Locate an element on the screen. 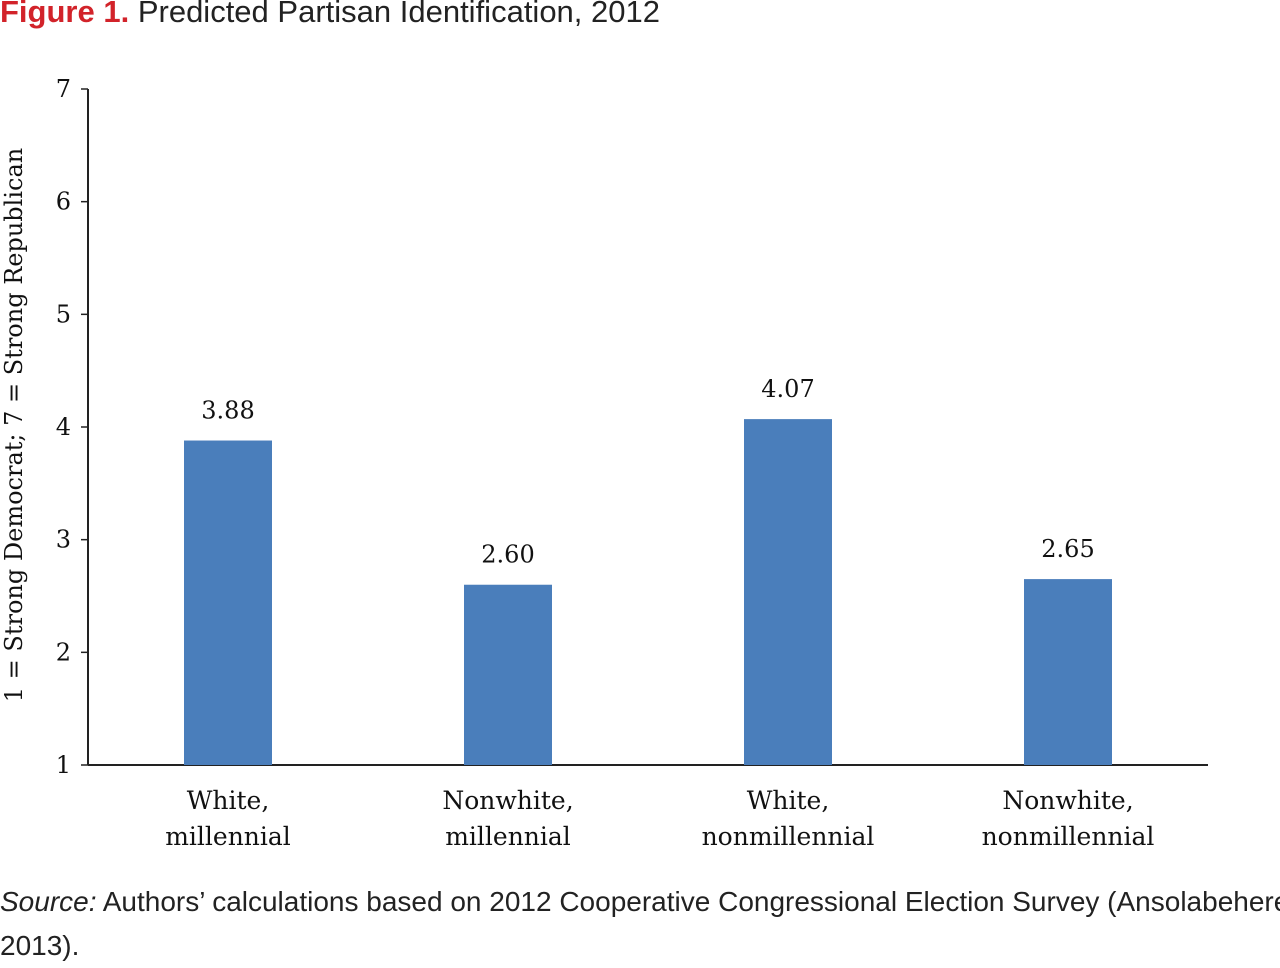 Image resolution: width=1280 pixels, height=968 pixels. y-tick-label: 2 is located at coordinates (63, 652).